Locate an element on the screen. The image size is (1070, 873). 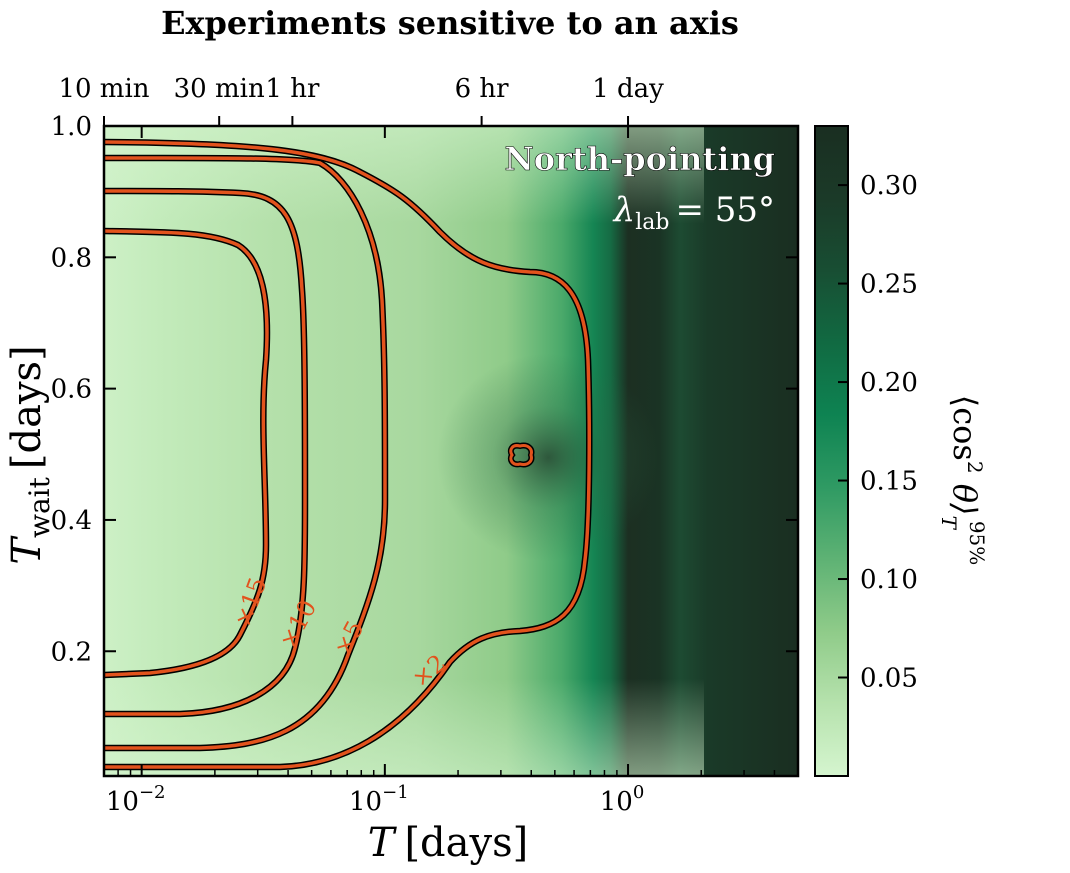
top-tick-label: 1 hr is located at coordinates (292, 89).